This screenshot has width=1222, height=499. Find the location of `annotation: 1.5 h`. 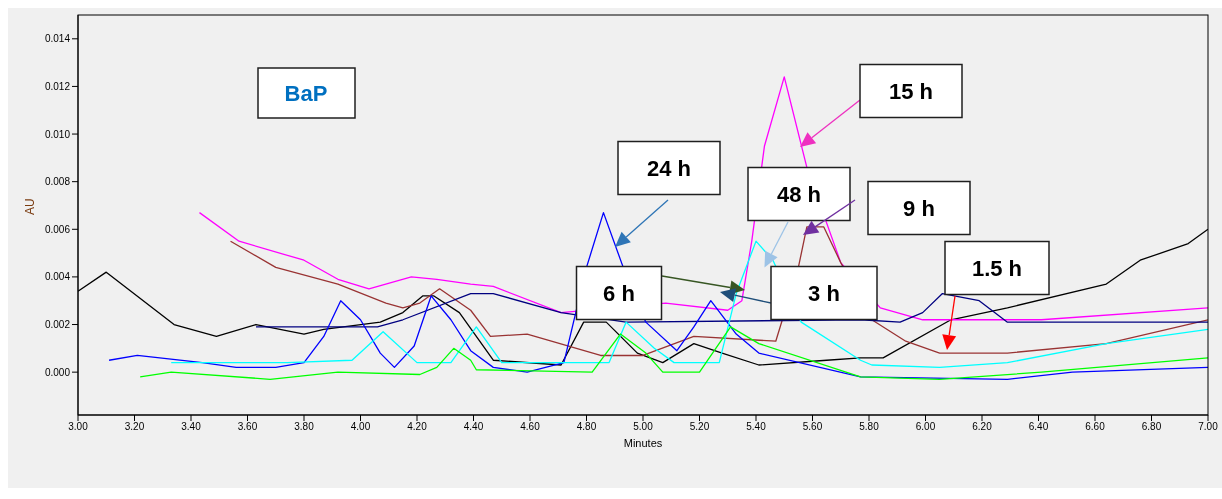

annotation: 1.5 h is located at coordinates (997, 268).